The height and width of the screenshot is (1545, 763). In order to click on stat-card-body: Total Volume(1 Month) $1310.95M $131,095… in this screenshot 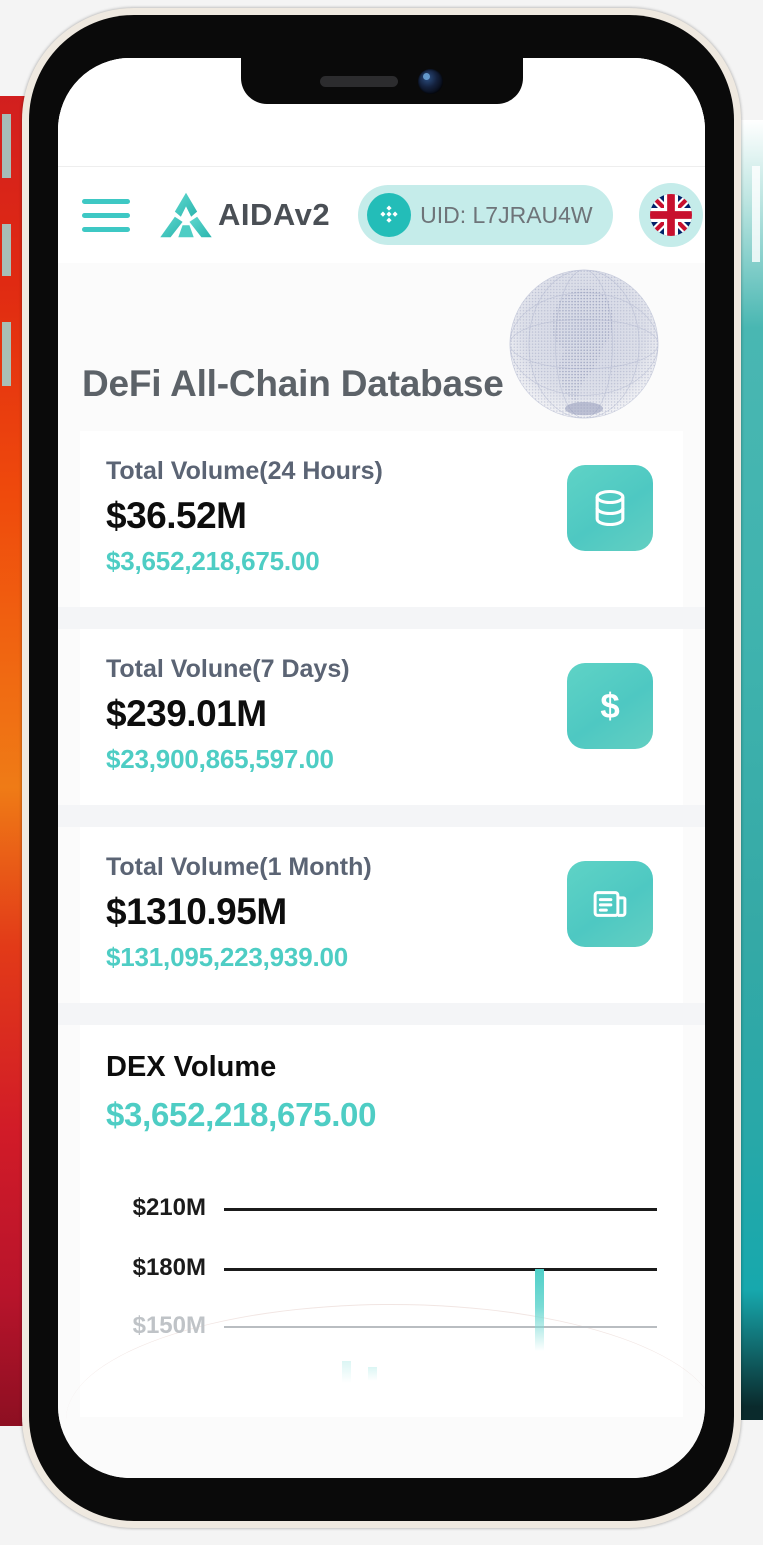, I will do `click(327, 913)`.